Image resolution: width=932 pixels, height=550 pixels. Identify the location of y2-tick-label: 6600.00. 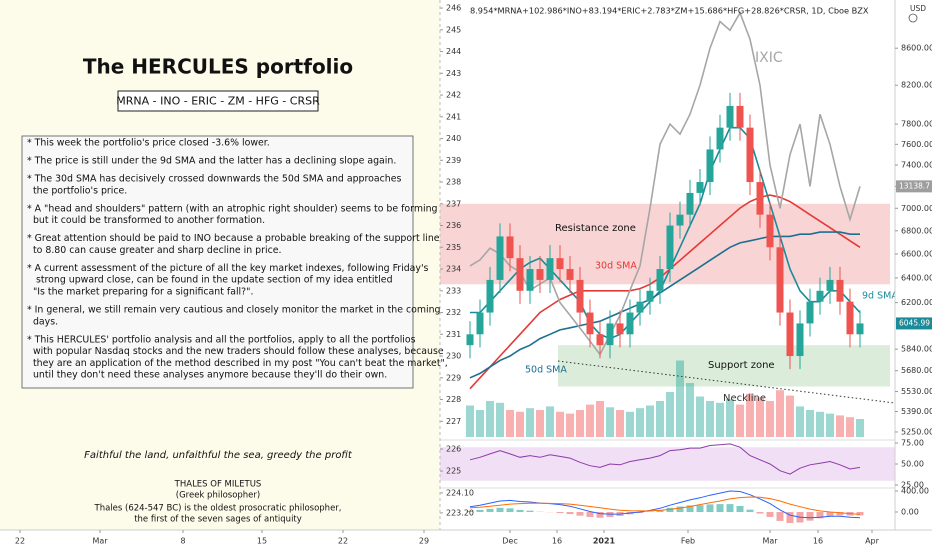
(916, 254).